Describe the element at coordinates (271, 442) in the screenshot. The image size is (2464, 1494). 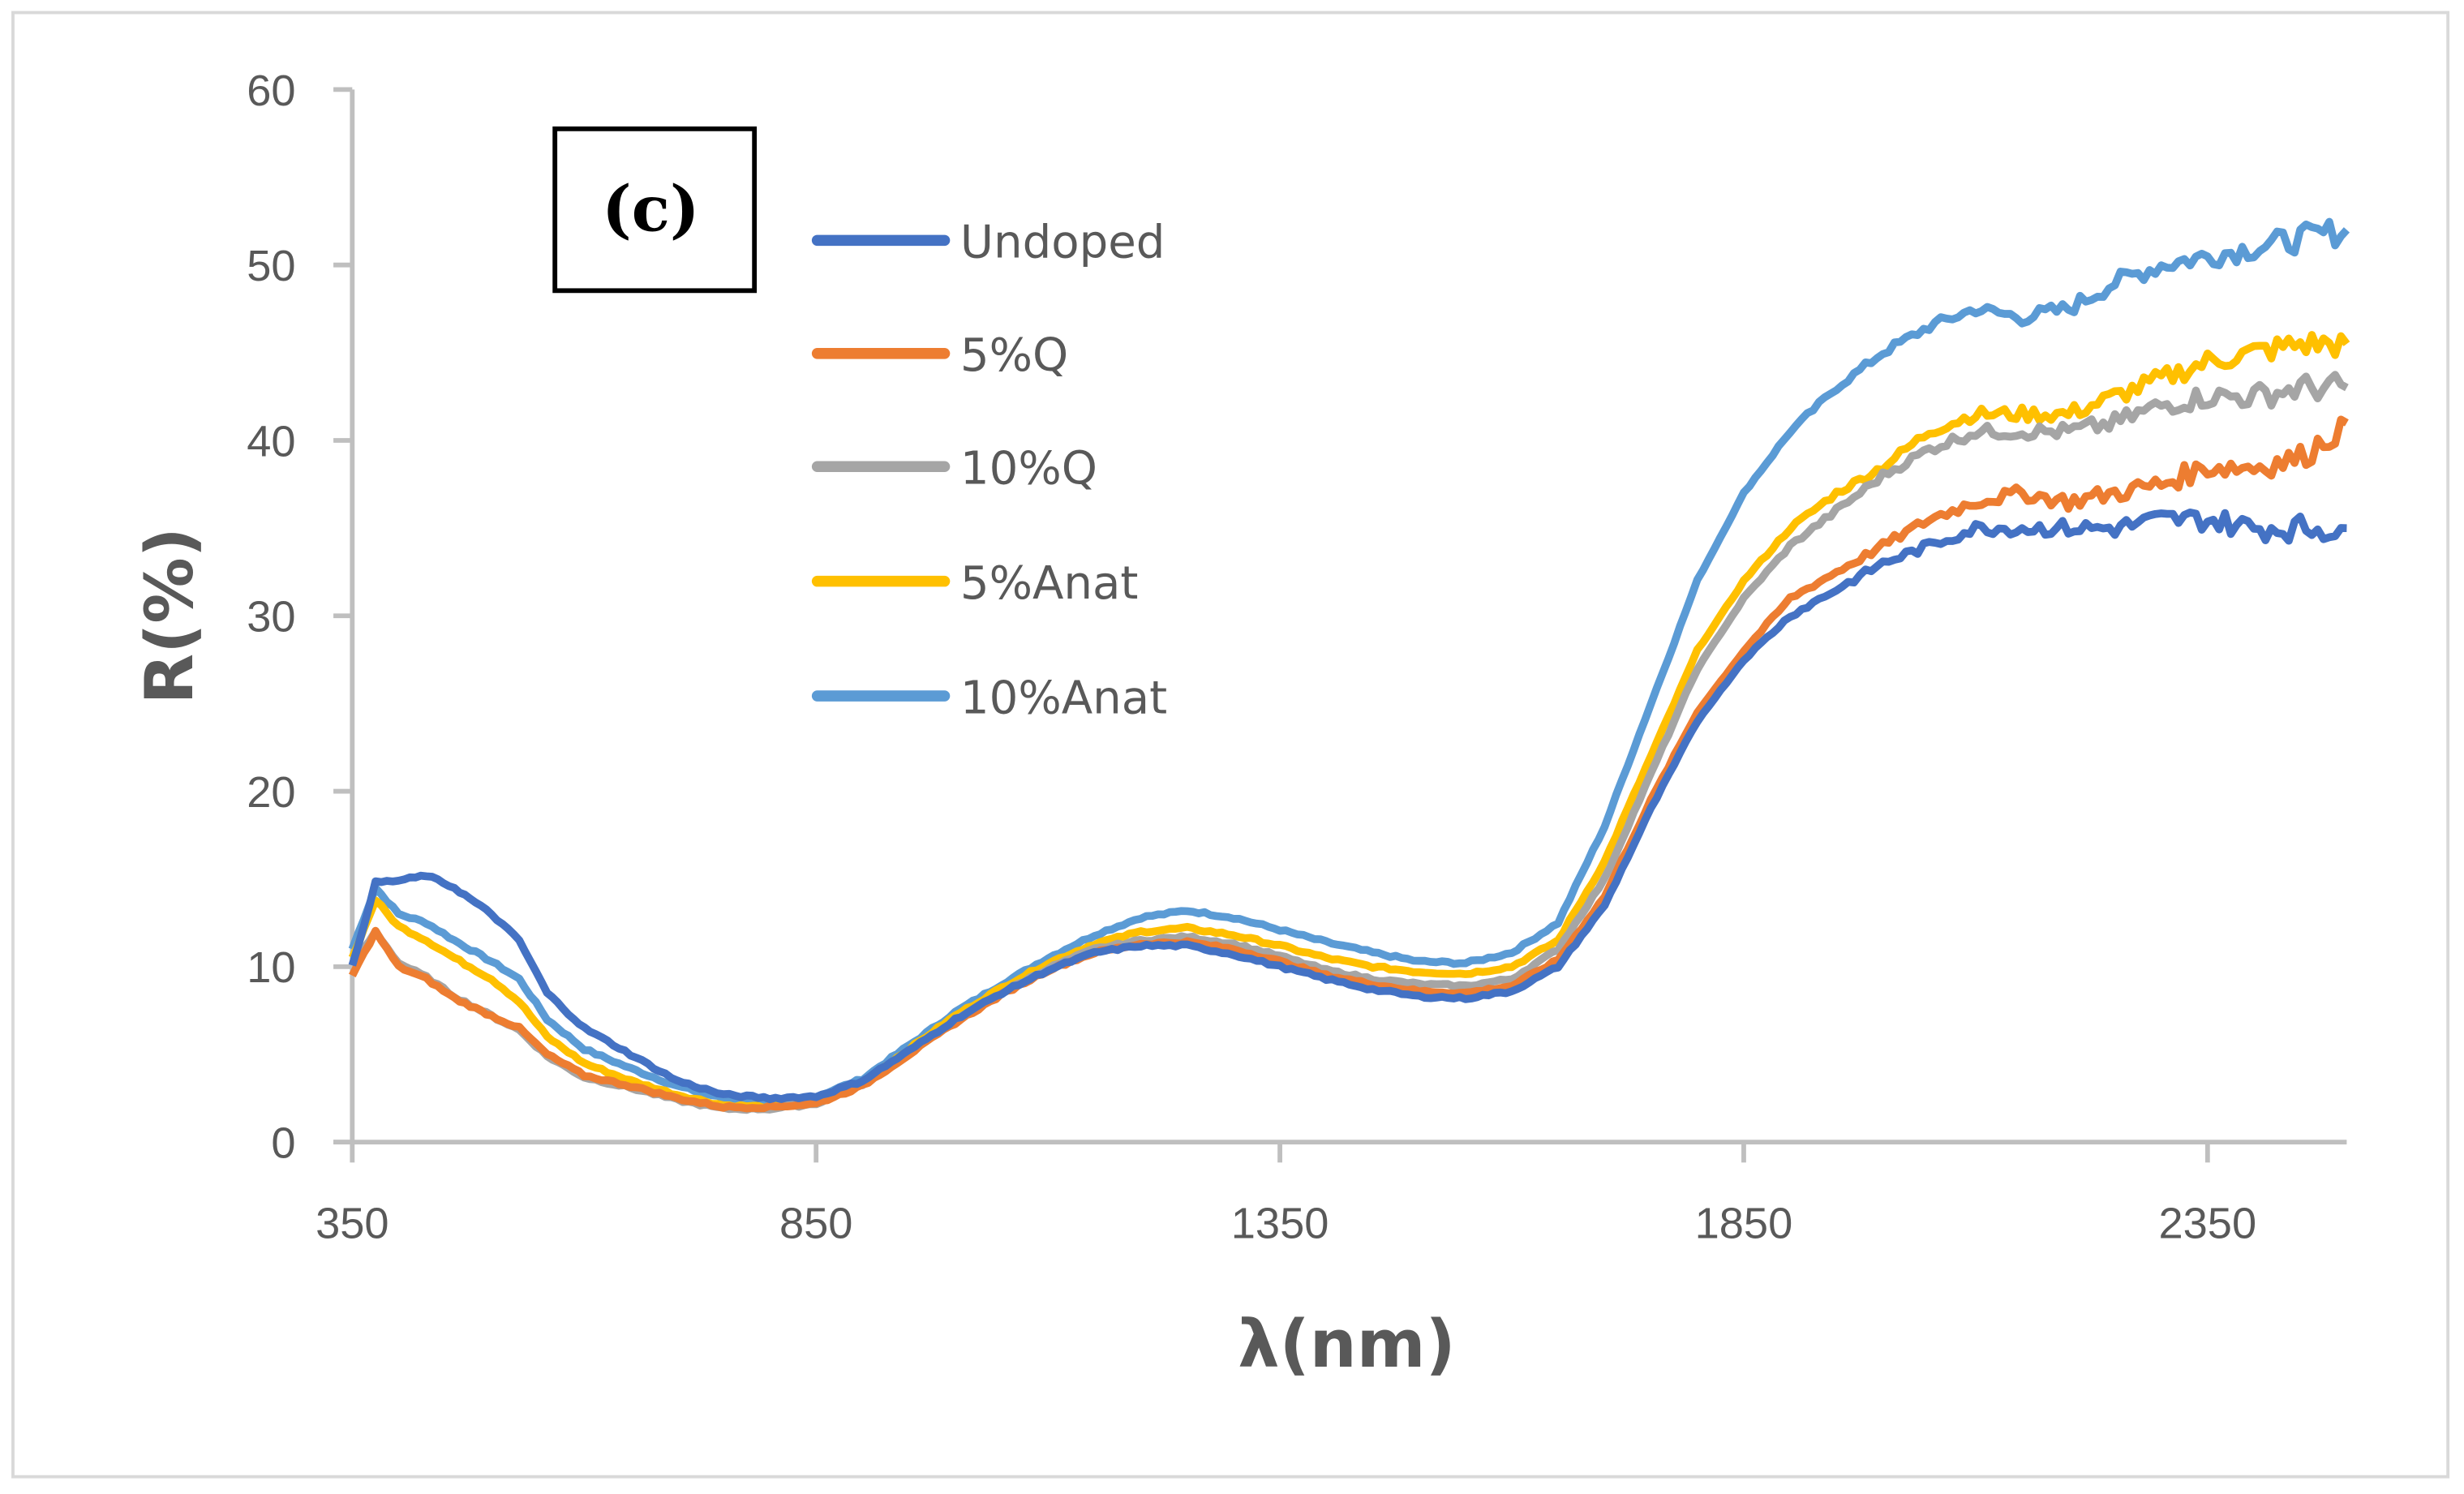
I see `y-tick-label: 40` at that location.